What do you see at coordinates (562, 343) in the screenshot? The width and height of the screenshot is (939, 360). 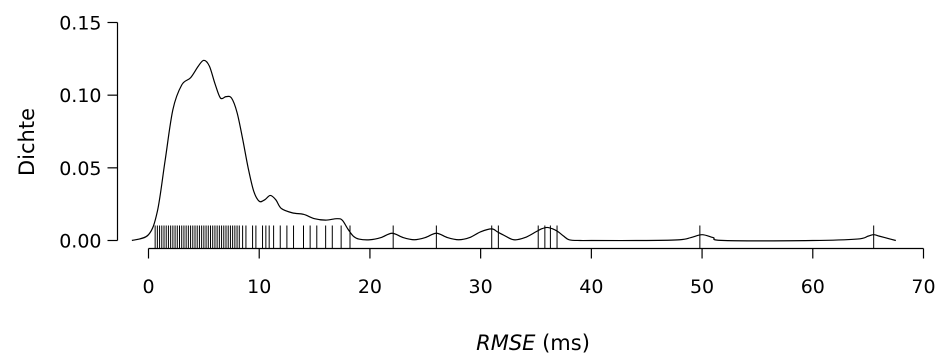 I see `x-axis-title-unit: (ms)` at bounding box center [562, 343].